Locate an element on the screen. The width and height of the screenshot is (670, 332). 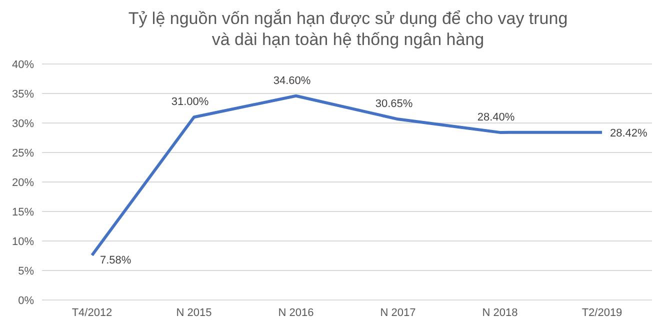
x-tick-label: N 2018 is located at coordinates (500, 312).